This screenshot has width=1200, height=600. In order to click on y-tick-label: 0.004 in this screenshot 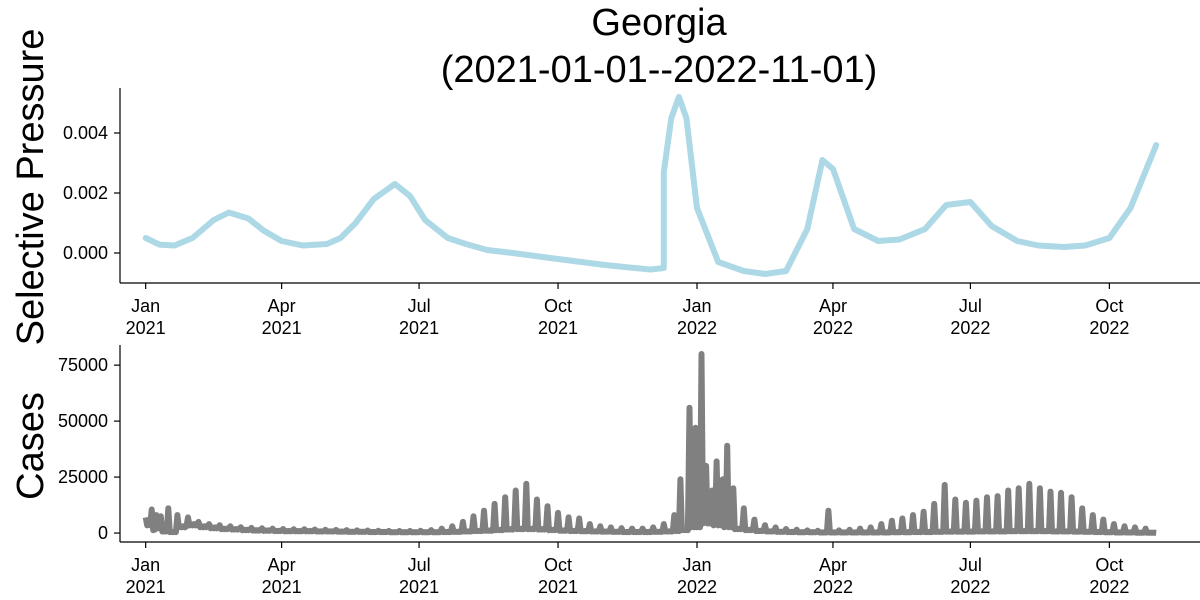, I will do `click(85, 133)`.